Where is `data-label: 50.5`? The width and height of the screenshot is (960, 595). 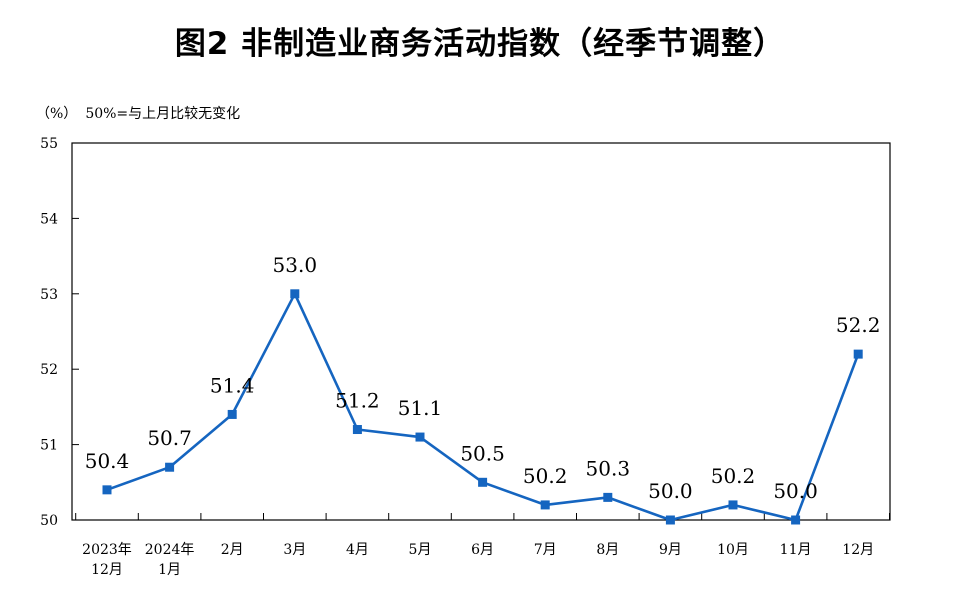 data-label: 50.5 is located at coordinates (482, 453).